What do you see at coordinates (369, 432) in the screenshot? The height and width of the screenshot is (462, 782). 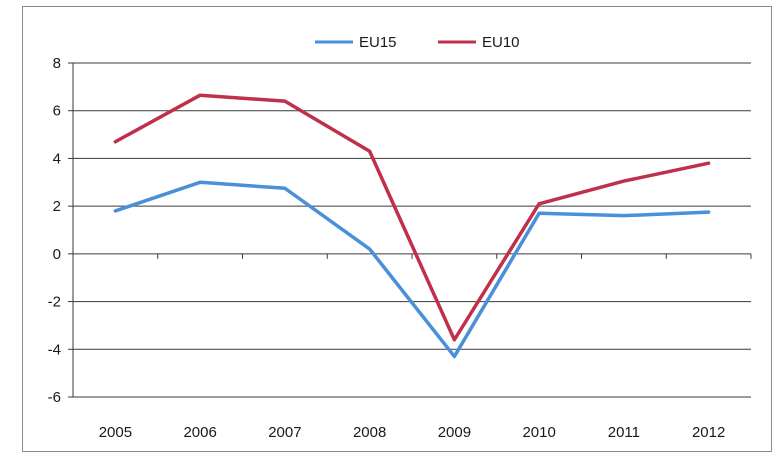 I see `x-tick-label: 2008` at bounding box center [369, 432].